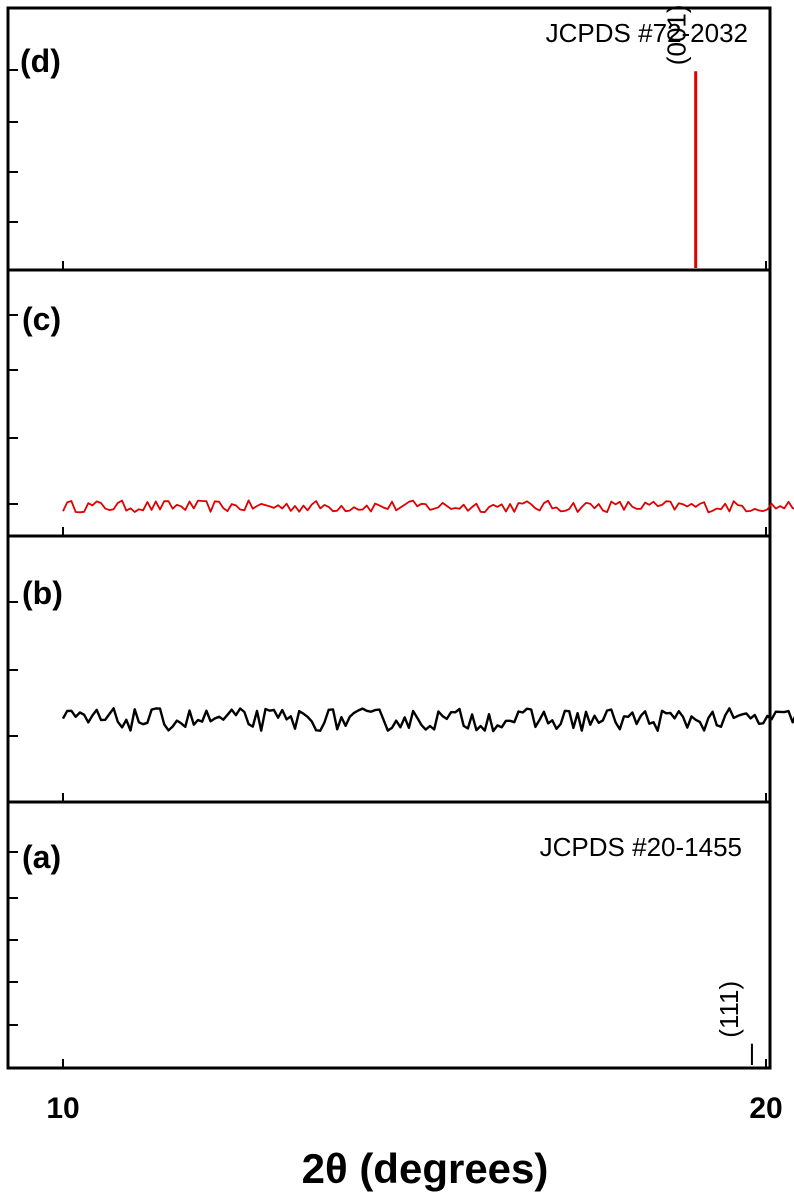  I want to click on panel-d-label: (d), so click(40, 61).